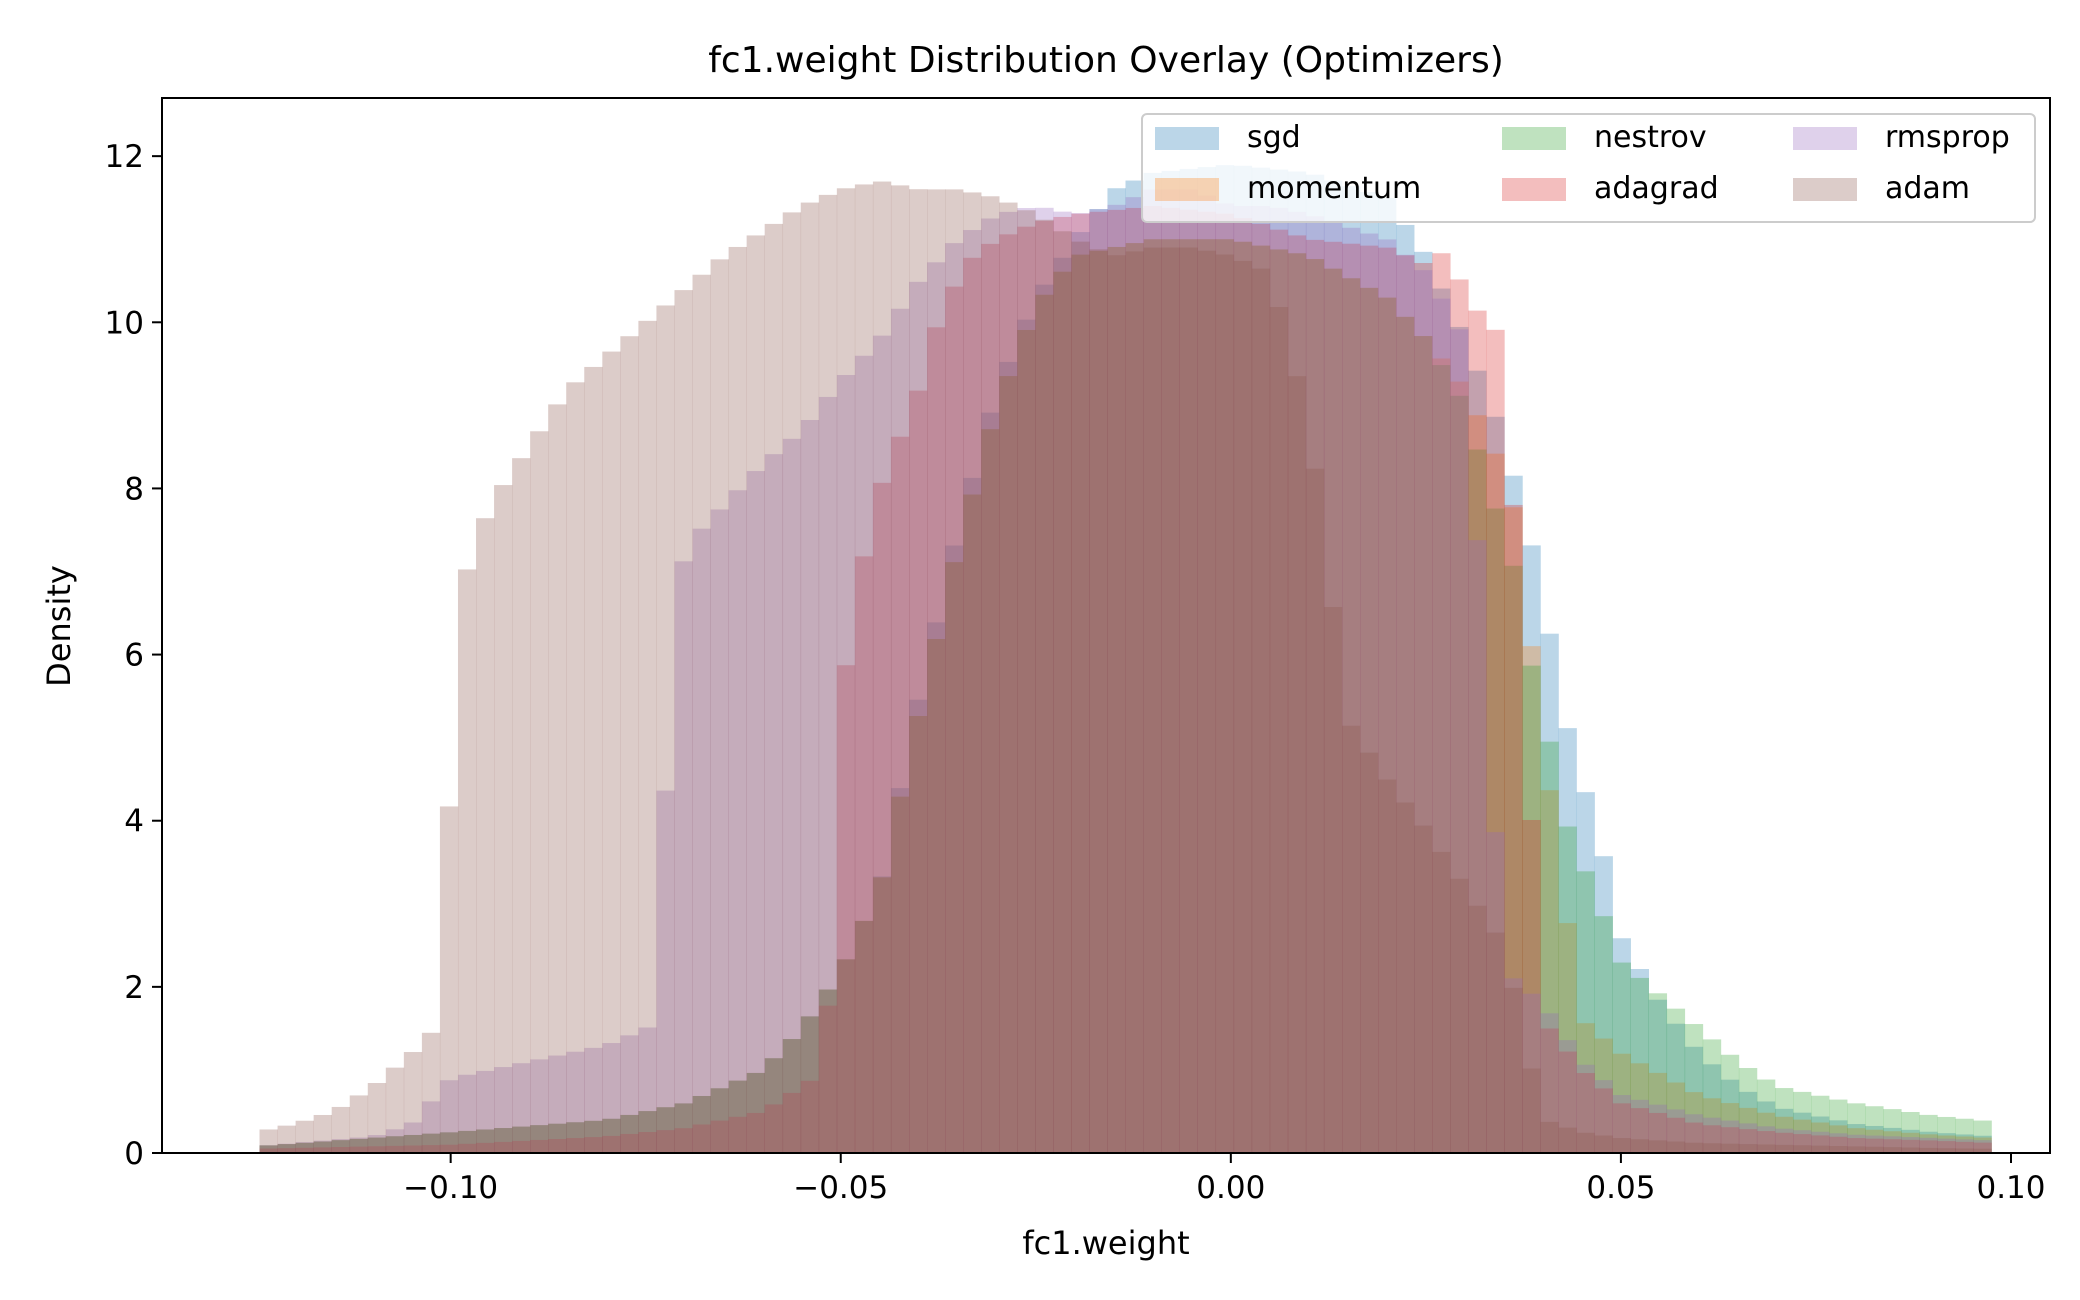 This screenshot has width=2080, height=1300. I want to click on legend-swatch-adagrad, so click(1534, 189).